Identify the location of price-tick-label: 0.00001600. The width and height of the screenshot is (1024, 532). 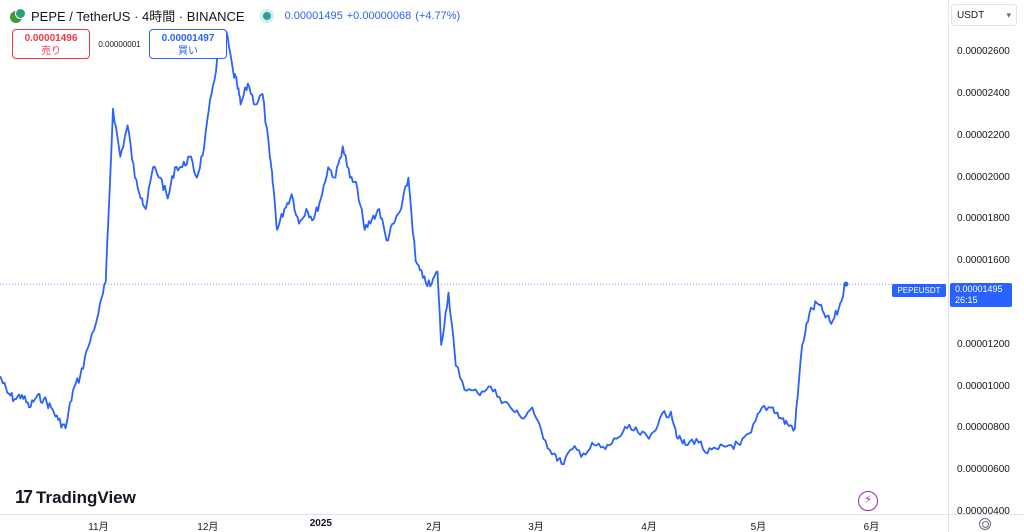
(983, 261).